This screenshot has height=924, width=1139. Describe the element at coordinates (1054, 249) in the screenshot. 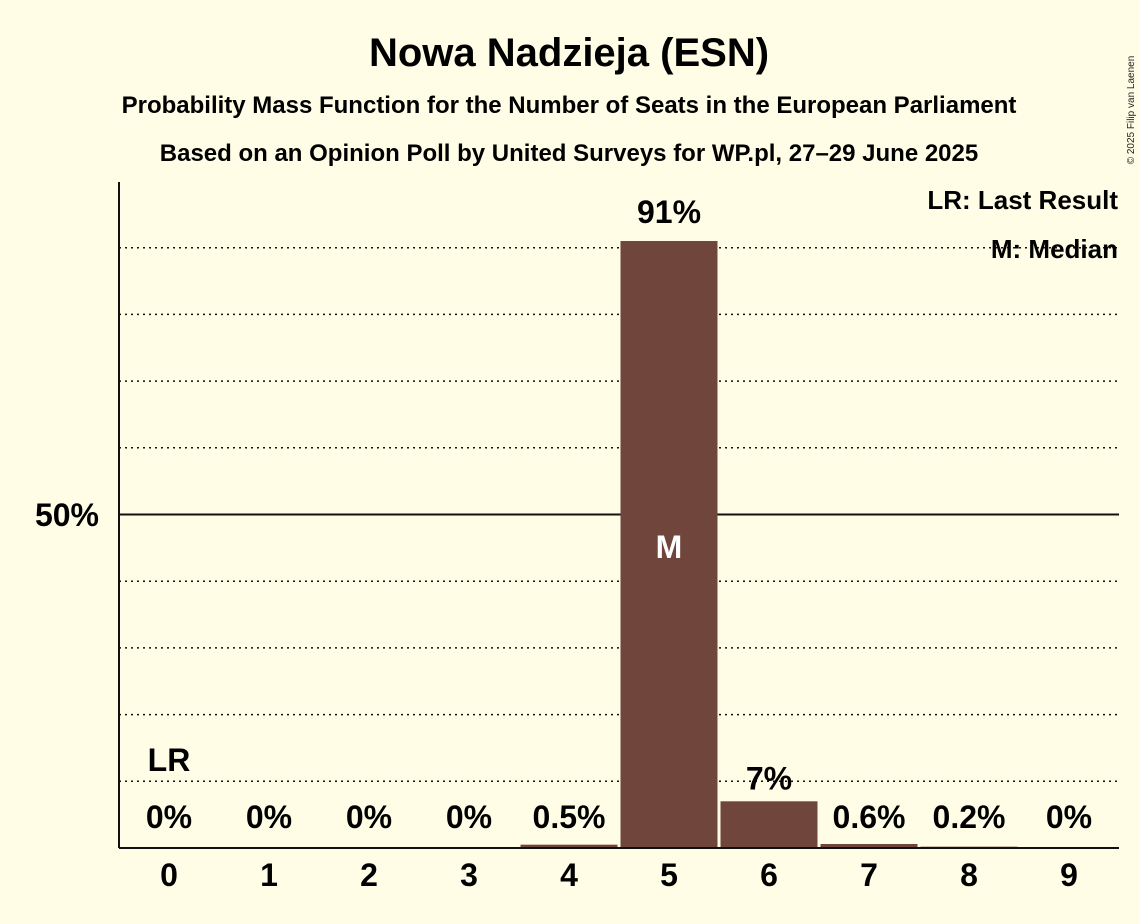

I see `legend-median: M: Median` at that location.